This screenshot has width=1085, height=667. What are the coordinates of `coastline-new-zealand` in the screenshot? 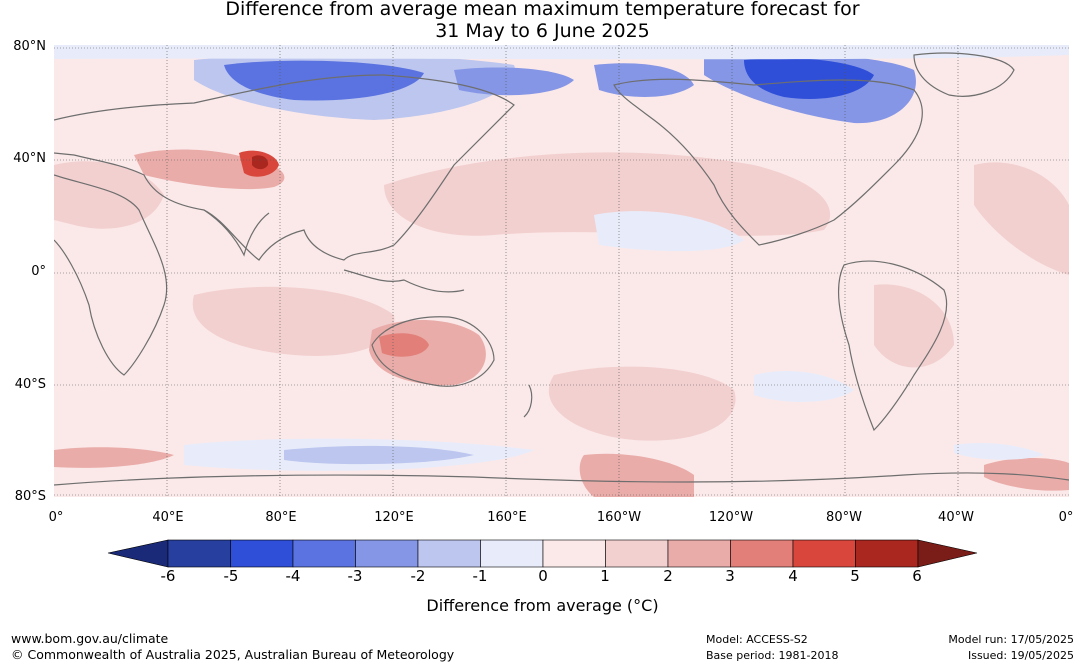 It's located at (528, 401).